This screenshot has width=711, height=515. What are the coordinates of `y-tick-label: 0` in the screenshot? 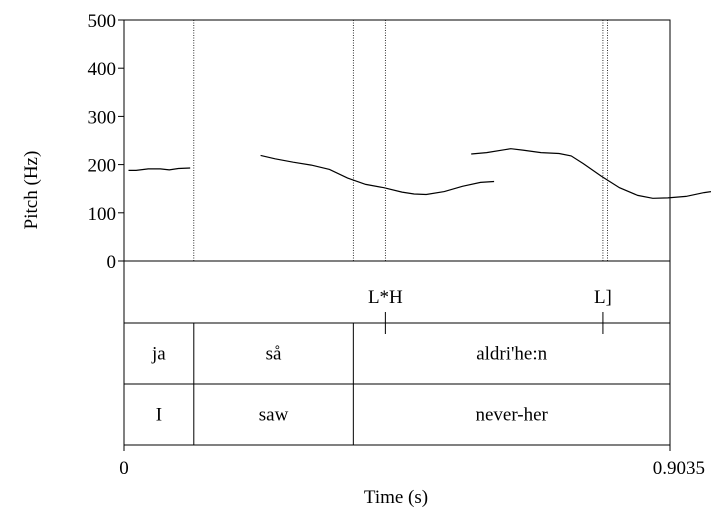 It's located at (112, 262).